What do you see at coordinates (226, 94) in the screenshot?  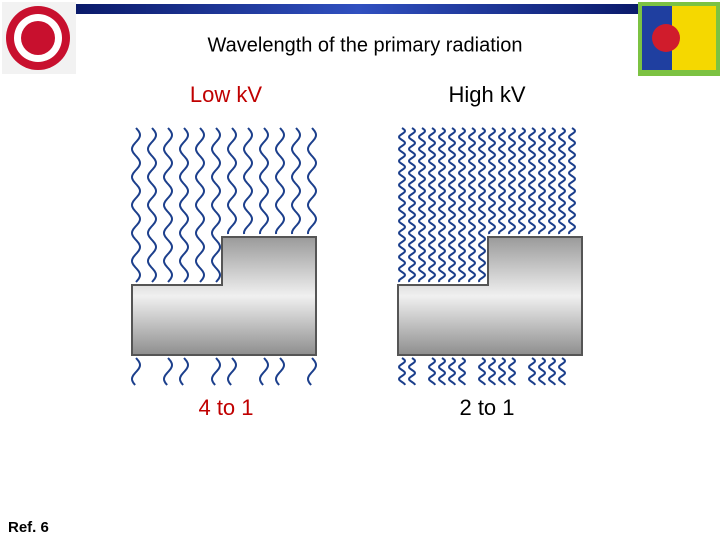 I see `panel-label: Low kV` at bounding box center [226, 94].